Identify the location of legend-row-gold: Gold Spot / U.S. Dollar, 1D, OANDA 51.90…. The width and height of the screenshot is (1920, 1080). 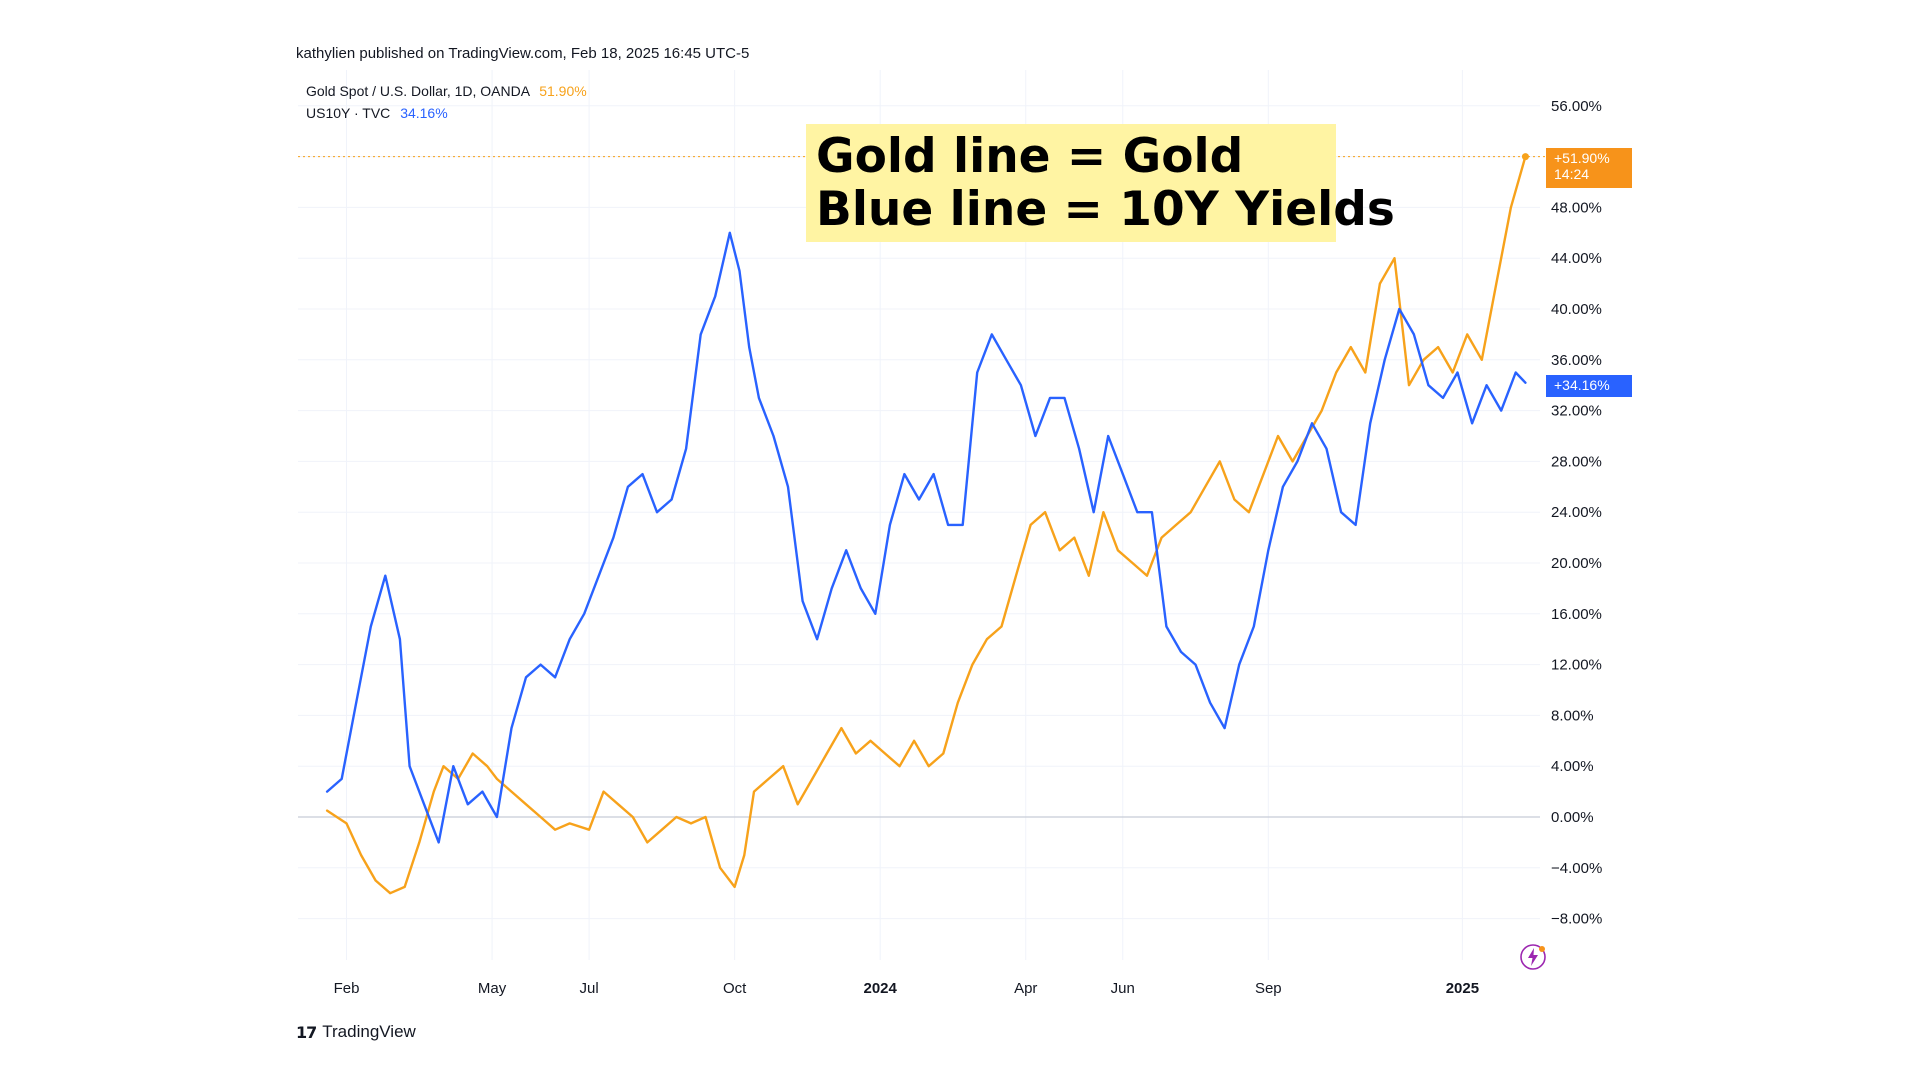
(446, 91).